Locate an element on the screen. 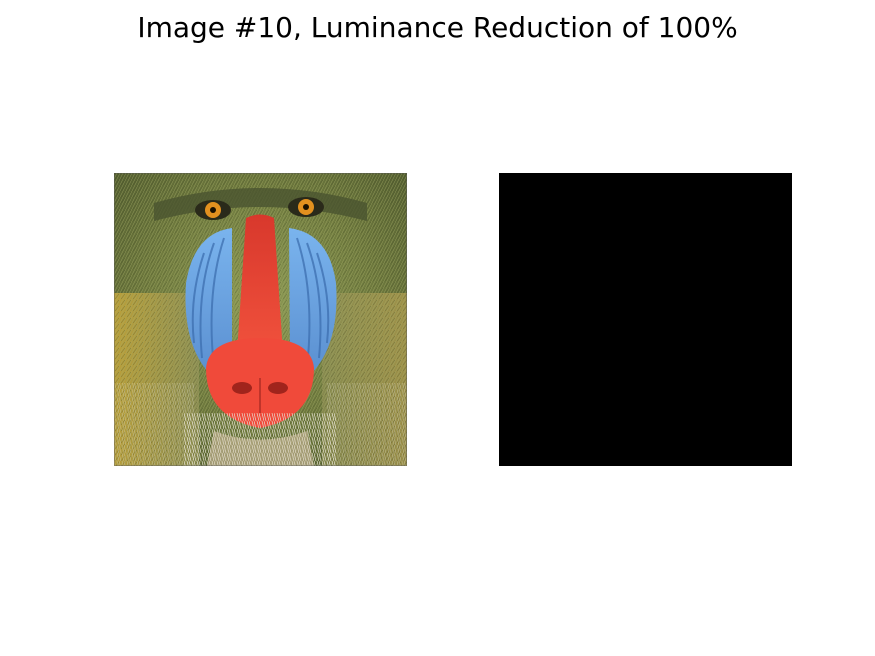 This screenshot has width=875, height=656. original-image-panel is located at coordinates (260, 319).